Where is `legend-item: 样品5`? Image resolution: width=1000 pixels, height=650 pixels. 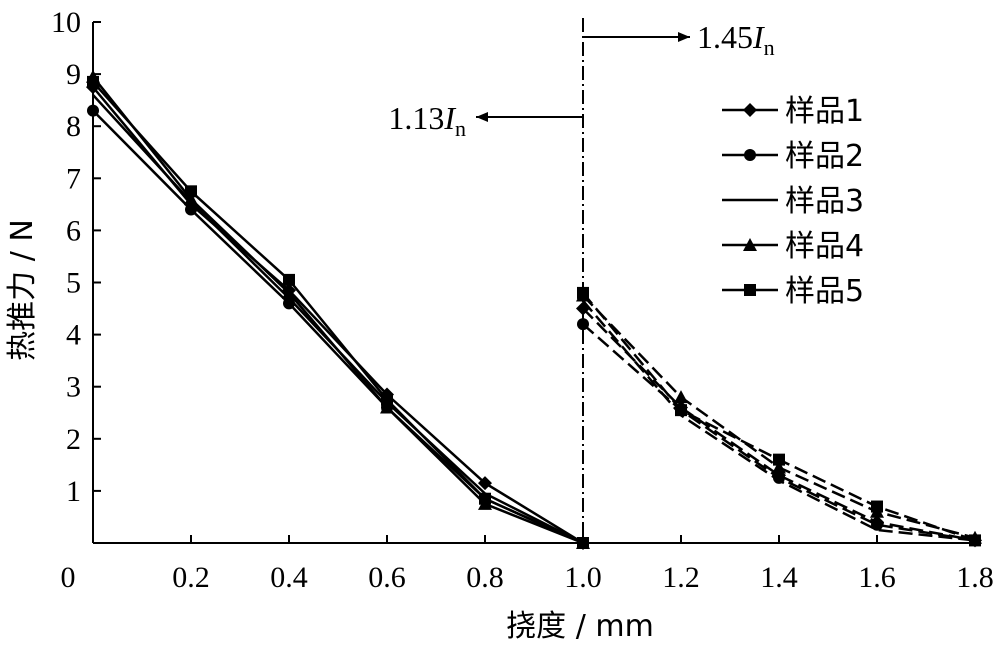
legend-item: 样品5 is located at coordinates (793, 291).